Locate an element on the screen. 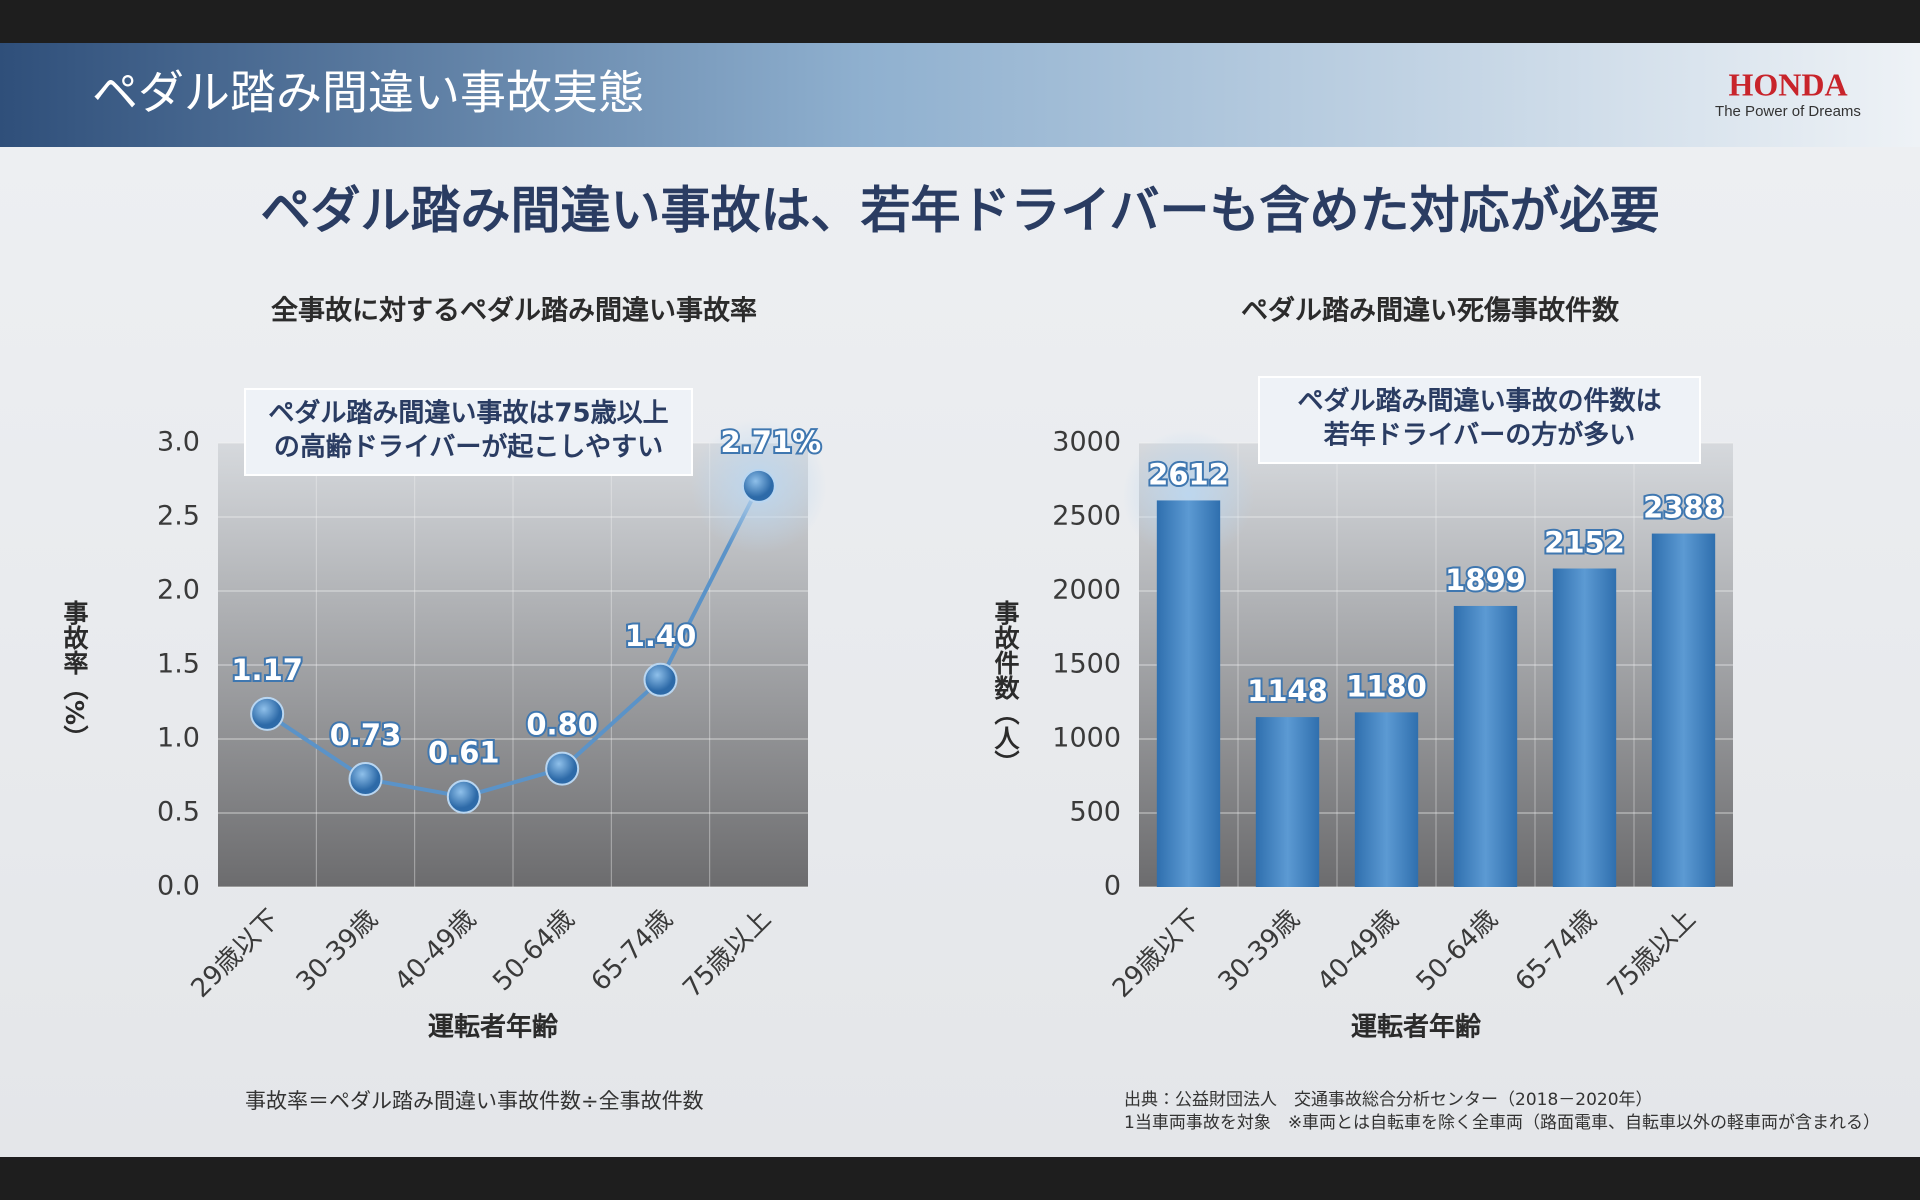 The image size is (1920, 1200). y-tick-label: 1.5 is located at coordinates (178, 664).